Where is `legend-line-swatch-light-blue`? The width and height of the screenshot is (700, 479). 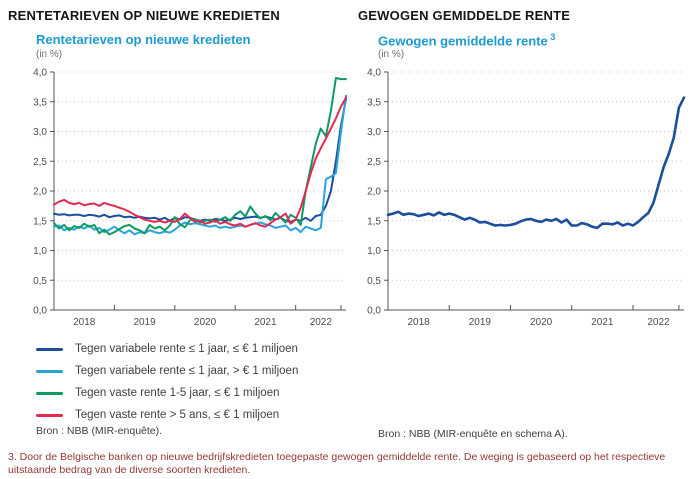 legend-line-swatch-light-blue is located at coordinates (49, 371).